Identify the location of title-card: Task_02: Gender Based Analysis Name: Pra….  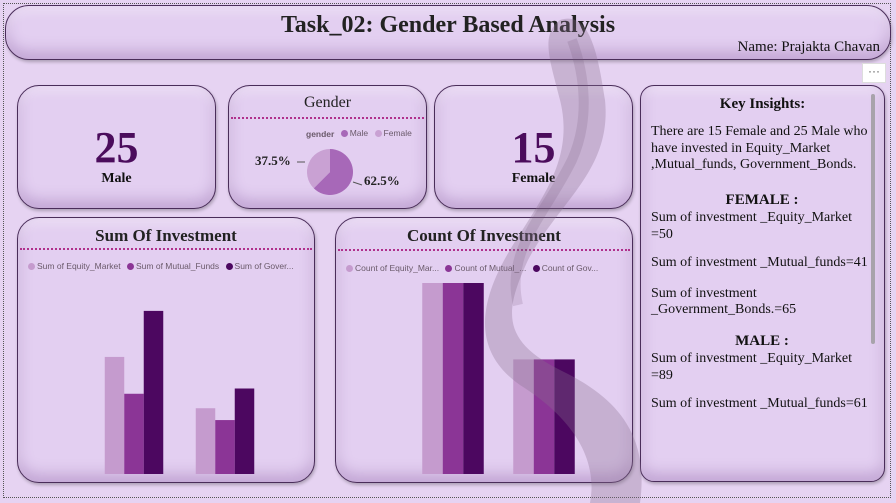
(448, 32).